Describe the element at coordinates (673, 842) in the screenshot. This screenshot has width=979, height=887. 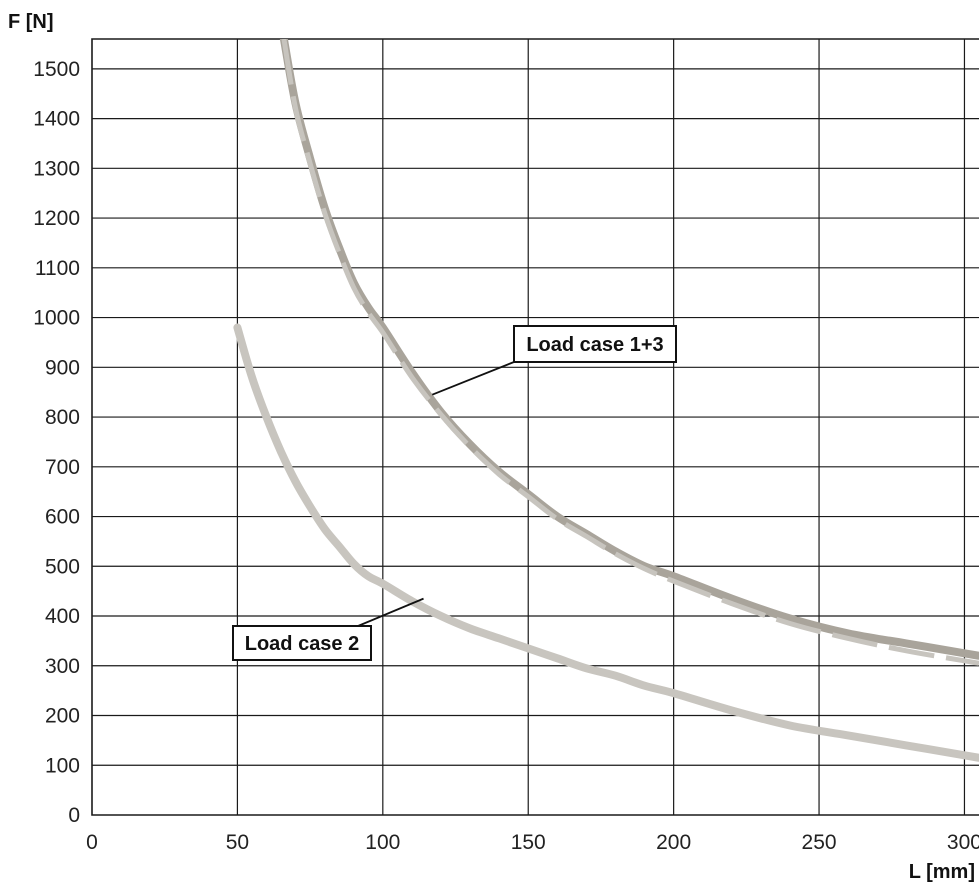
I see `x-tick-label: 200` at that location.